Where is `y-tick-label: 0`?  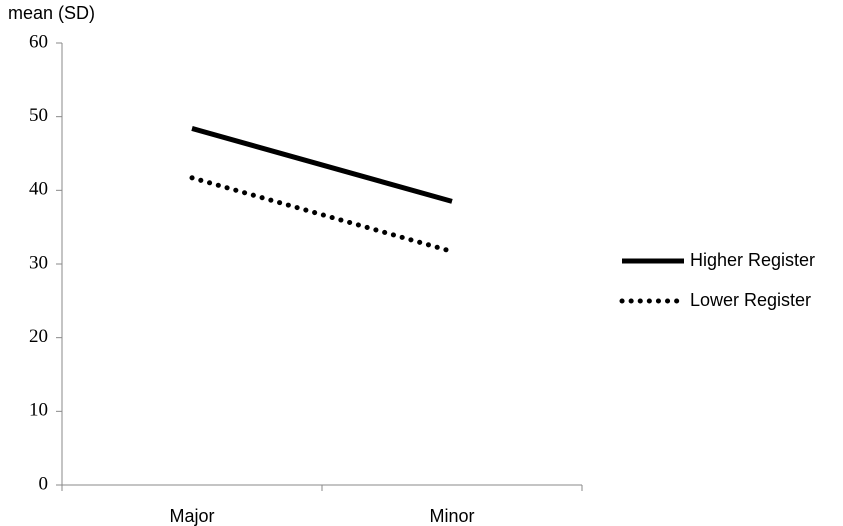
y-tick-label: 0 is located at coordinates (44, 483).